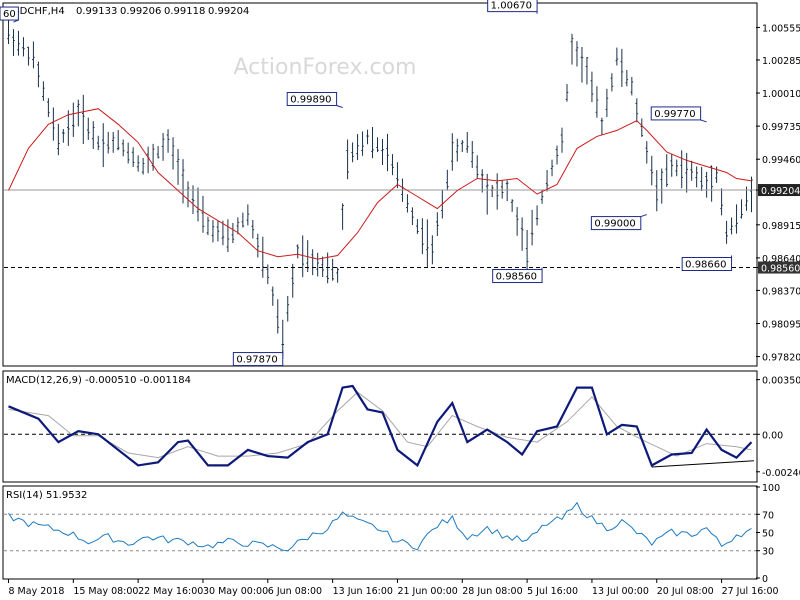  Describe the element at coordinates (781, 324) in the screenshot. I see `price-axis-label: 0.98095` at that location.